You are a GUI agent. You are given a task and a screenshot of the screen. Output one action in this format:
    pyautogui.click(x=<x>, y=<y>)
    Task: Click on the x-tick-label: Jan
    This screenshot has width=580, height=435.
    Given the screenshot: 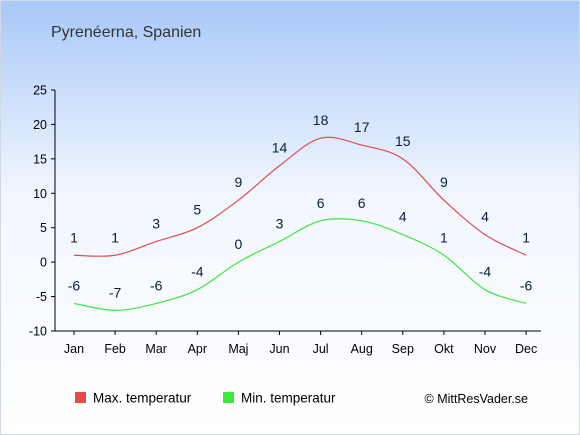 What is the action you would take?
    pyautogui.click(x=74, y=349)
    